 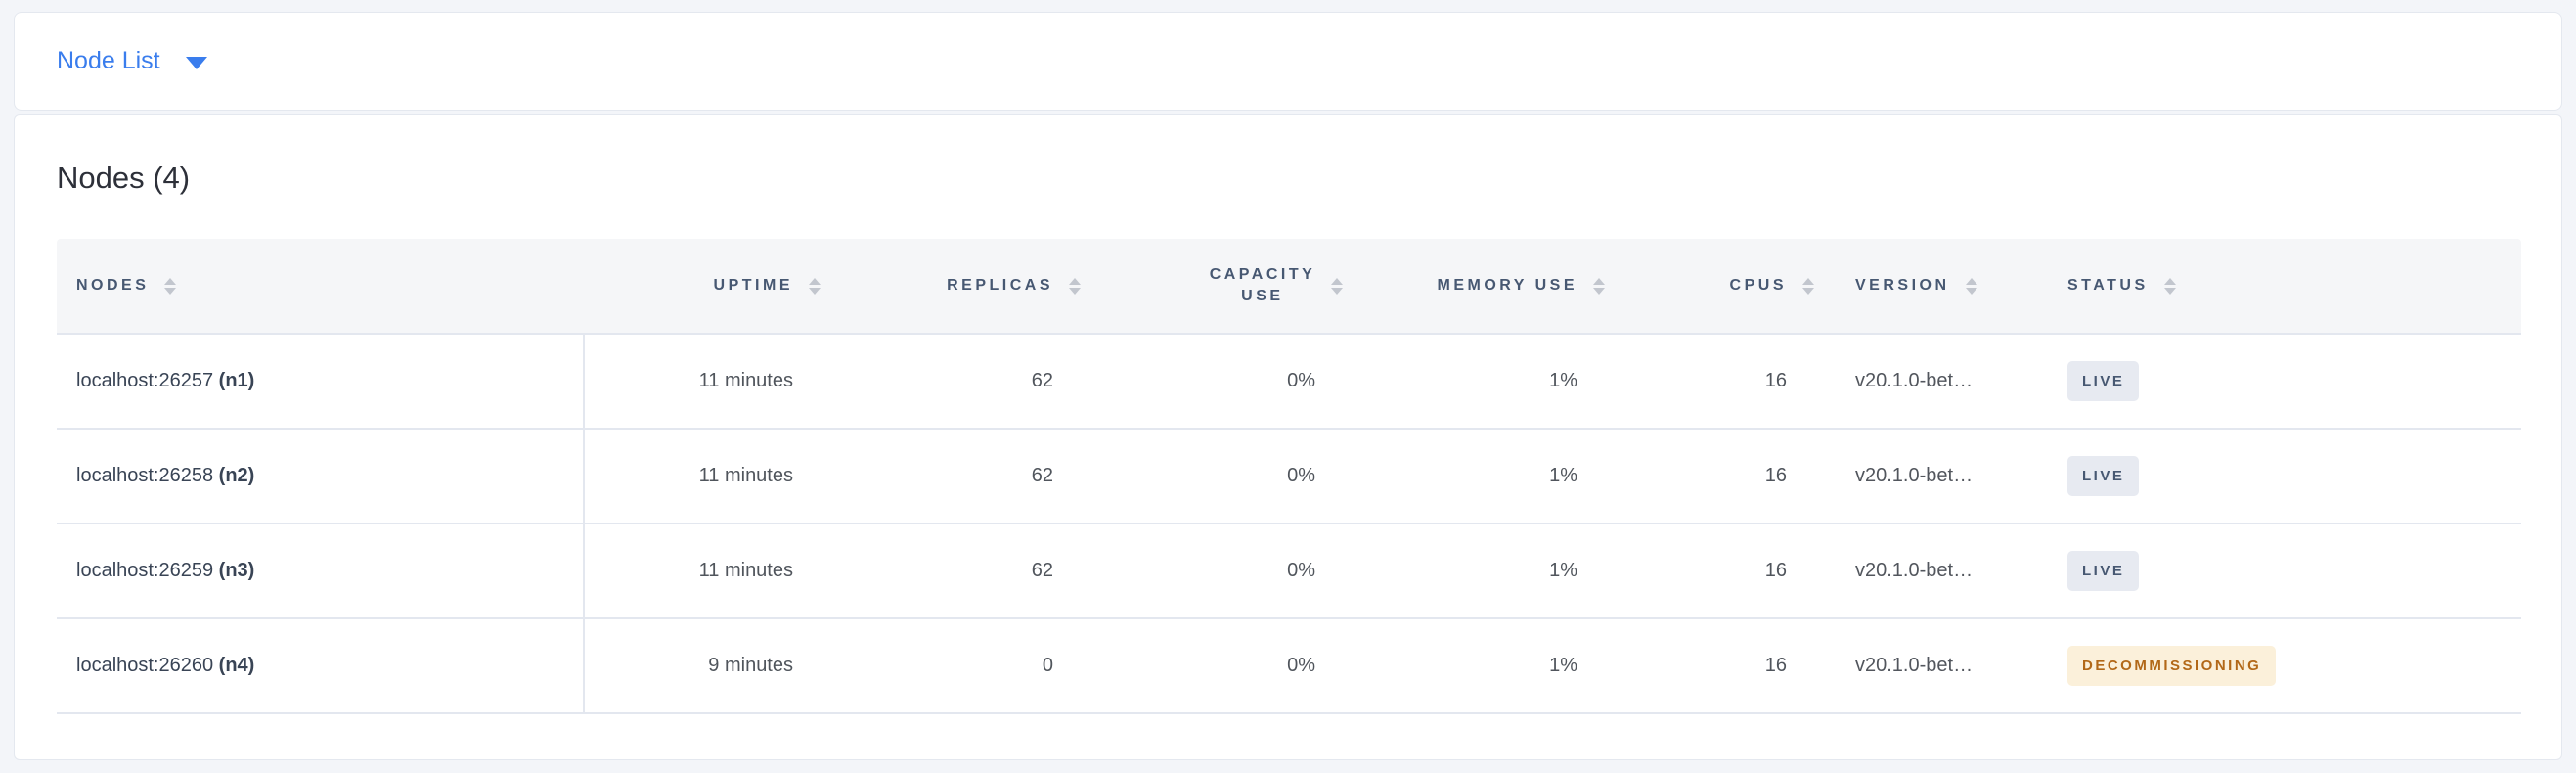 I want to click on node-address: localhost:26258, so click(x=145, y=475).